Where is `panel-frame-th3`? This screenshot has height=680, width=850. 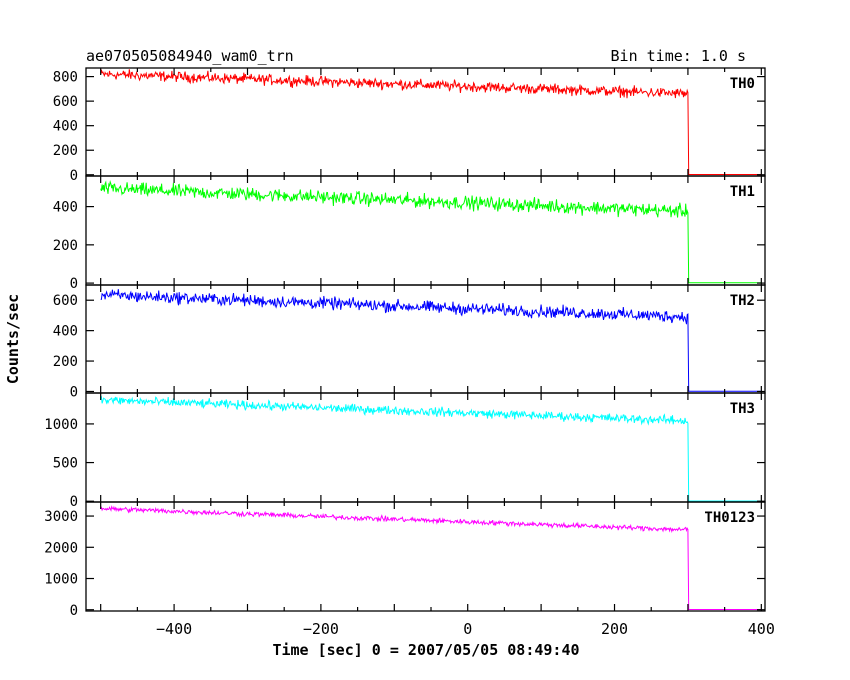
panel-frame-th3 is located at coordinates (425, 447).